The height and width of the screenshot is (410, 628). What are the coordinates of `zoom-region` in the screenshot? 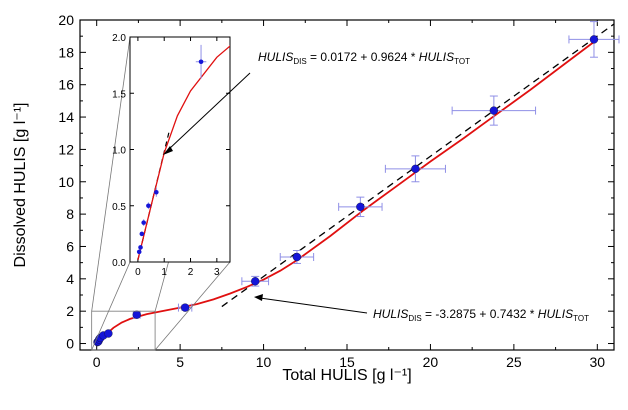 It's located at (123, 330).